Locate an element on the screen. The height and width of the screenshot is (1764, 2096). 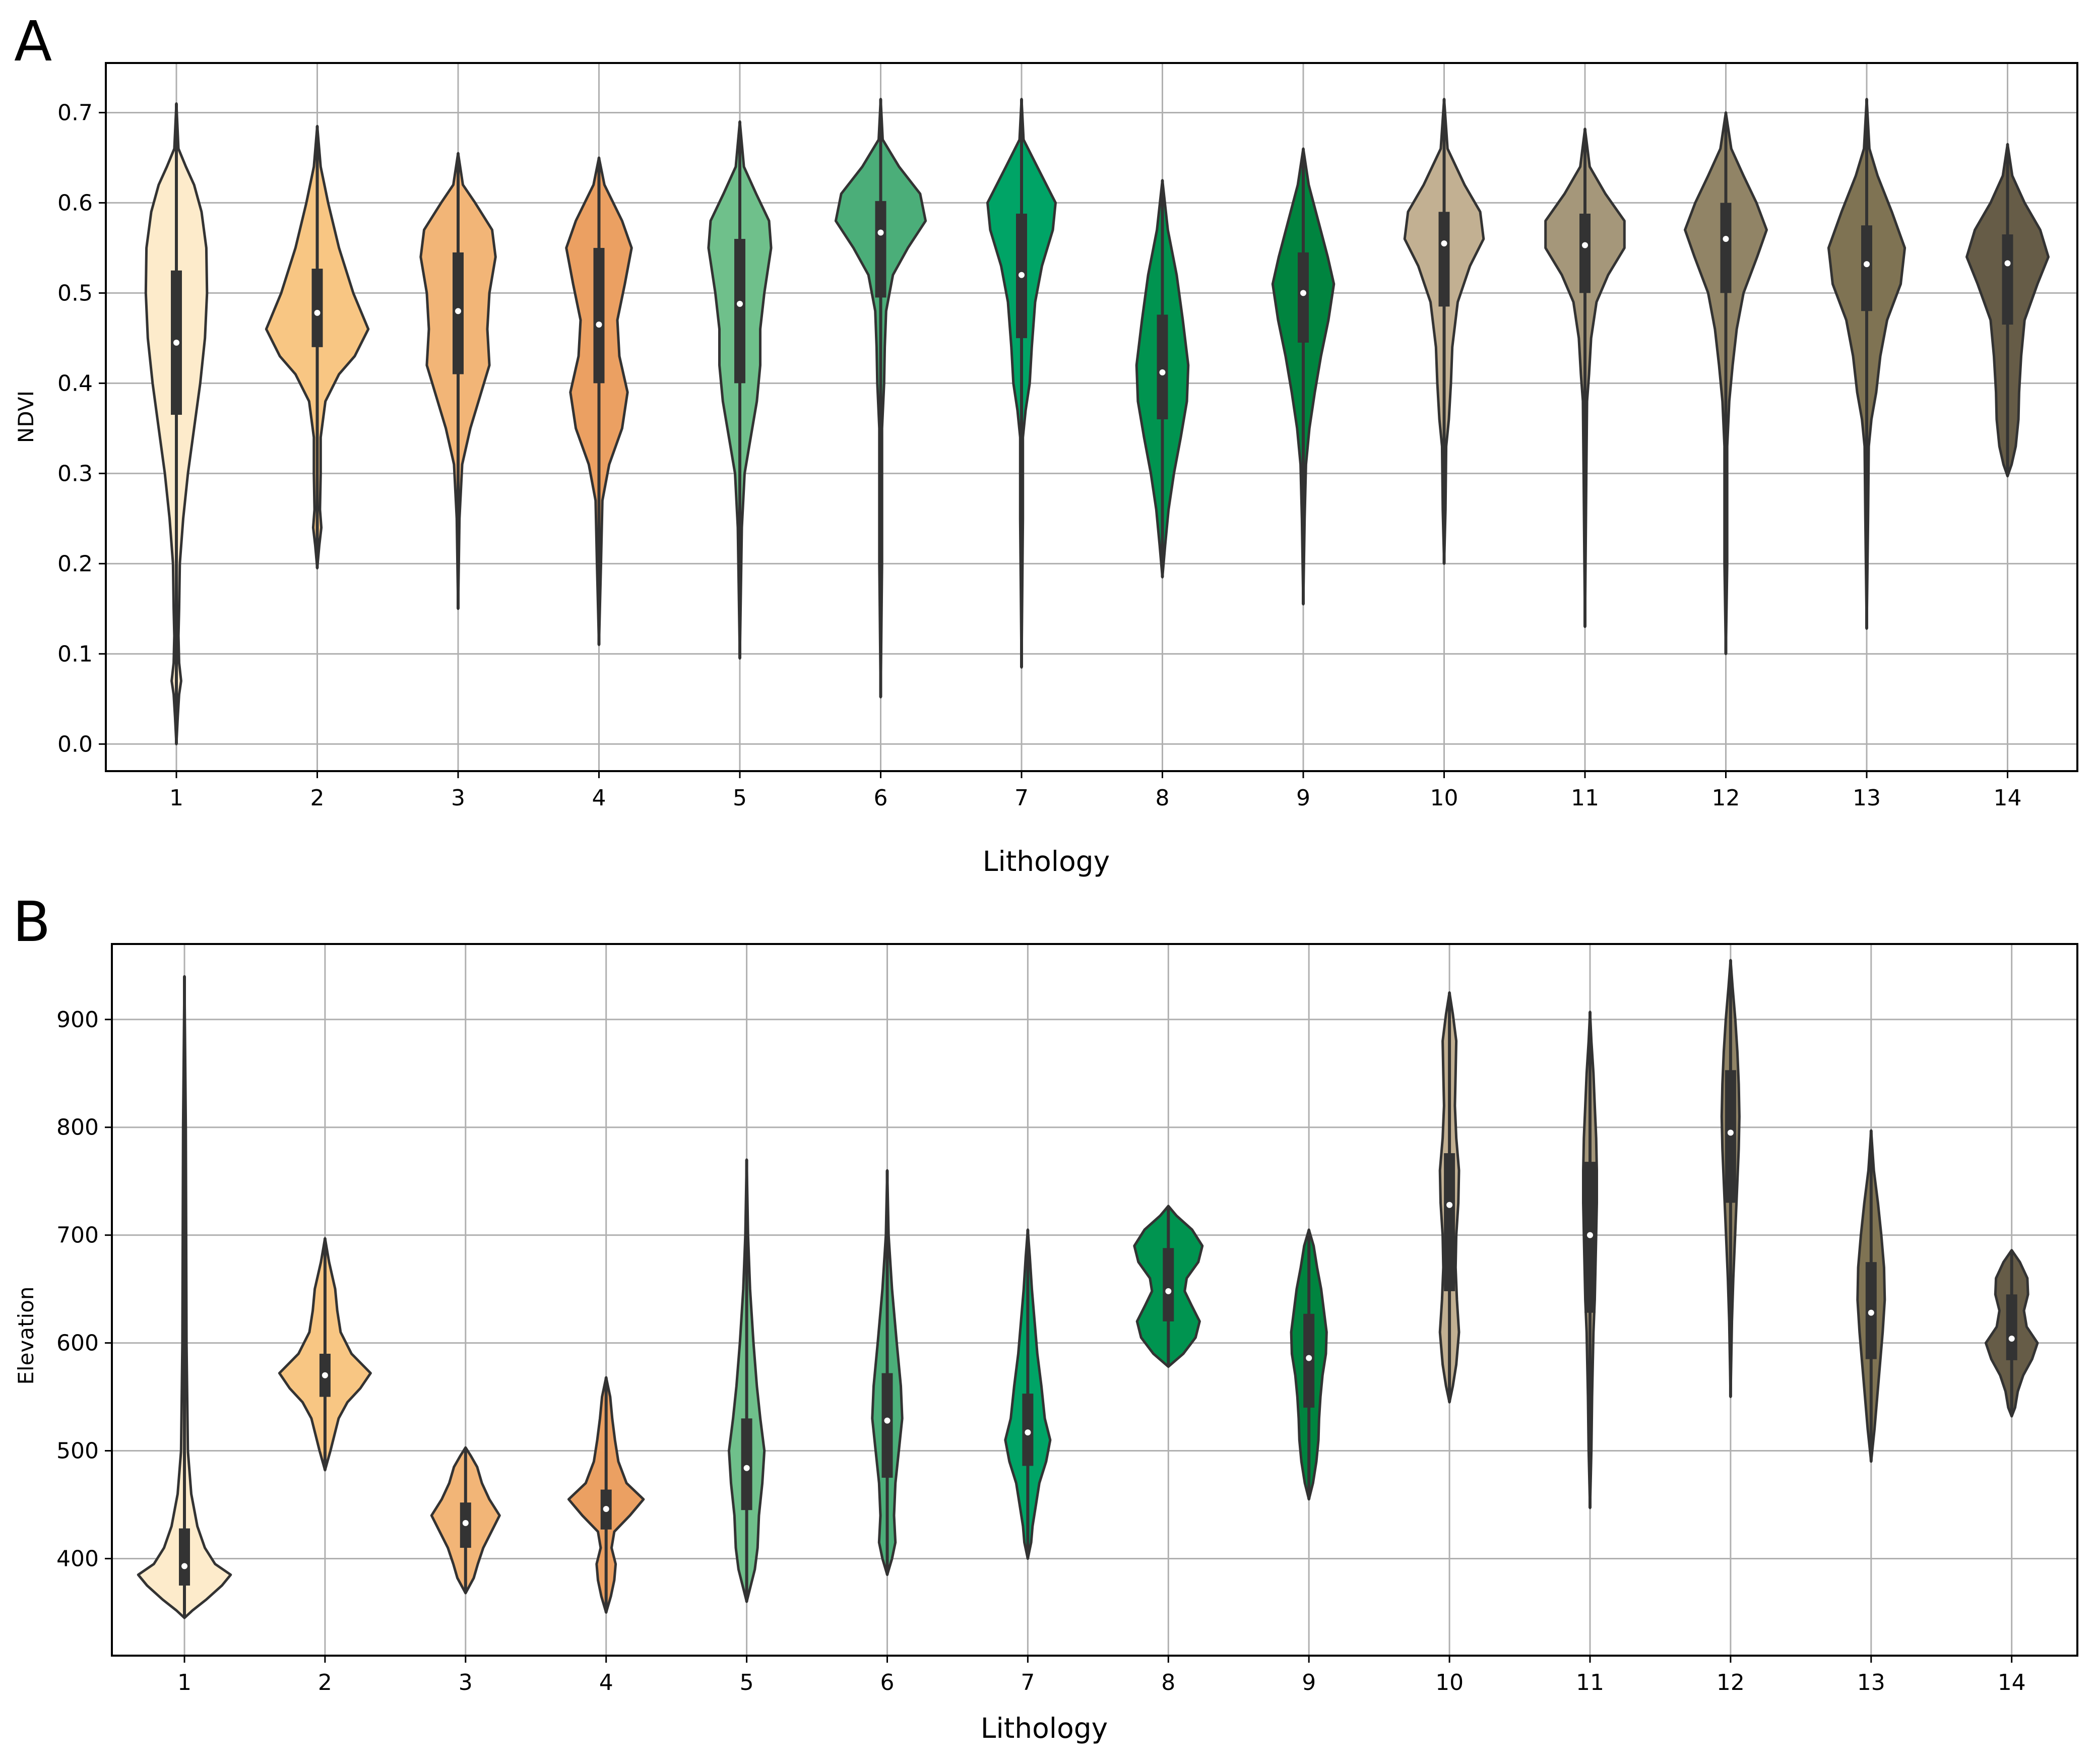
x-tick-label-b-7: 7 is located at coordinates (1028, 1683).